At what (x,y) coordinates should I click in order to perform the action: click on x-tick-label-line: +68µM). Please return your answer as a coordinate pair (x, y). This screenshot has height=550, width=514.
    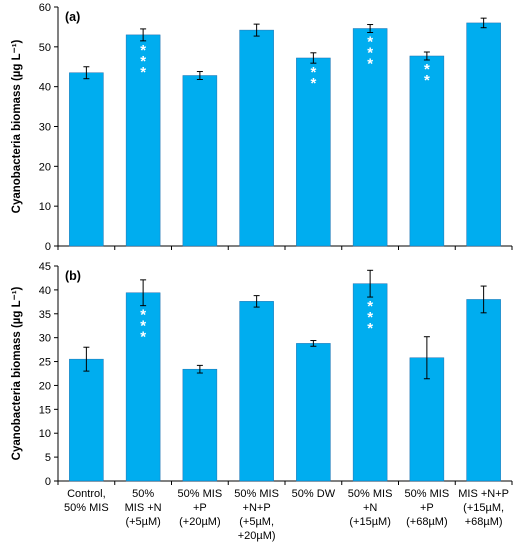
    Looking at the image, I should click on (484, 522).